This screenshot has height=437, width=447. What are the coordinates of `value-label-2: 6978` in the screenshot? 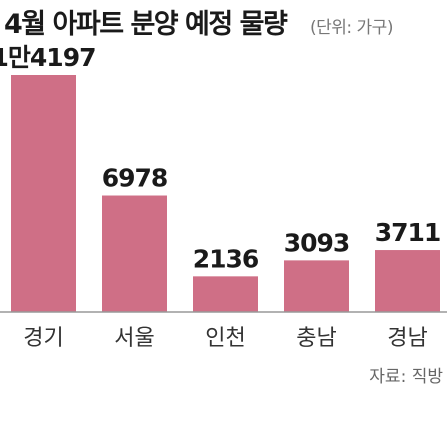 It's located at (135, 178).